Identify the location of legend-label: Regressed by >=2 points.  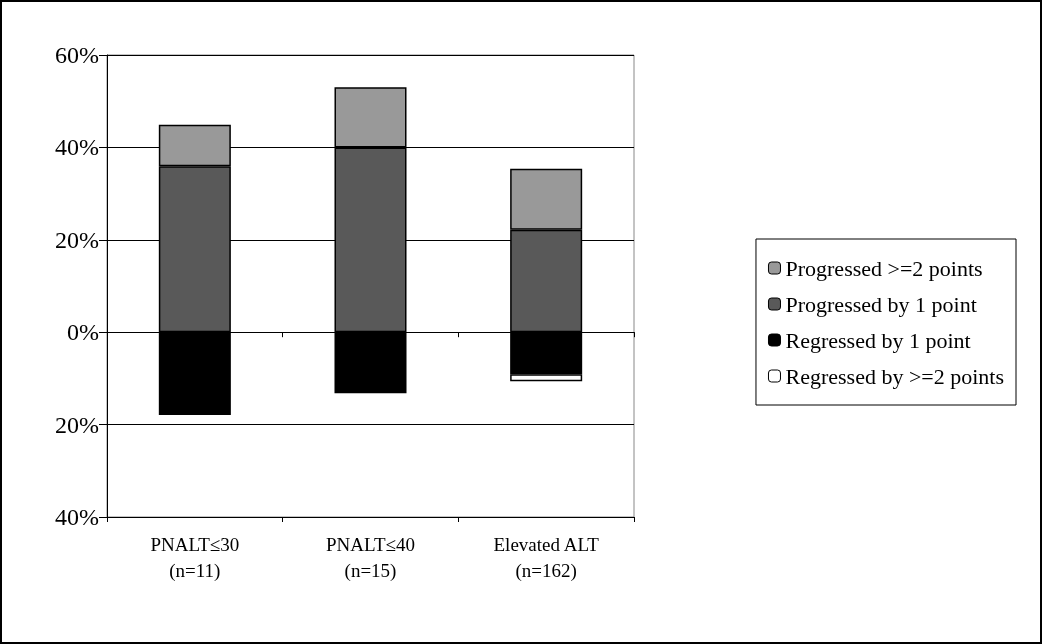
(895, 376).